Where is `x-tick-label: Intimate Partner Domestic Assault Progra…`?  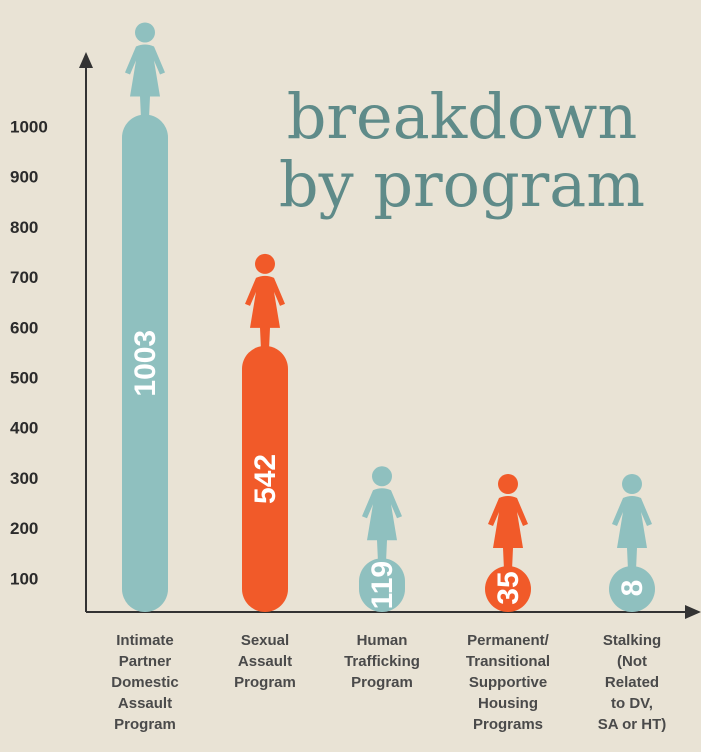
x-tick-label: Intimate Partner Domestic Assault Progra… is located at coordinates (145, 682).